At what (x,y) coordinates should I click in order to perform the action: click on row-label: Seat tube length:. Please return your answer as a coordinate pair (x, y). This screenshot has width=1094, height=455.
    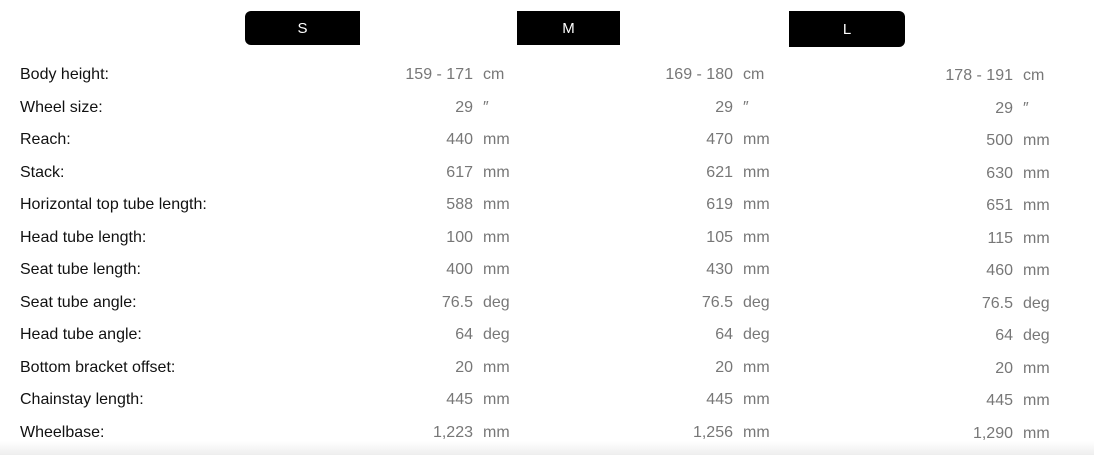
    Looking at the image, I should click on (80, 269).